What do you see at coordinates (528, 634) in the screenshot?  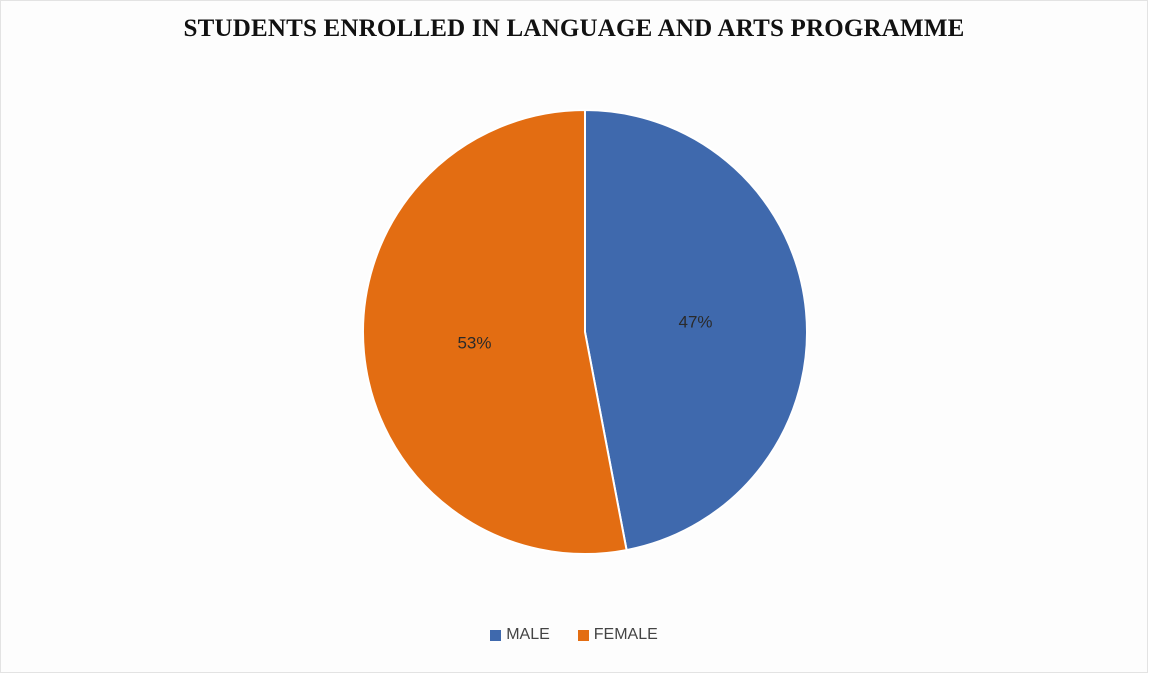 I see `legend-label-male: MALE` at bounding box center [528, 634].